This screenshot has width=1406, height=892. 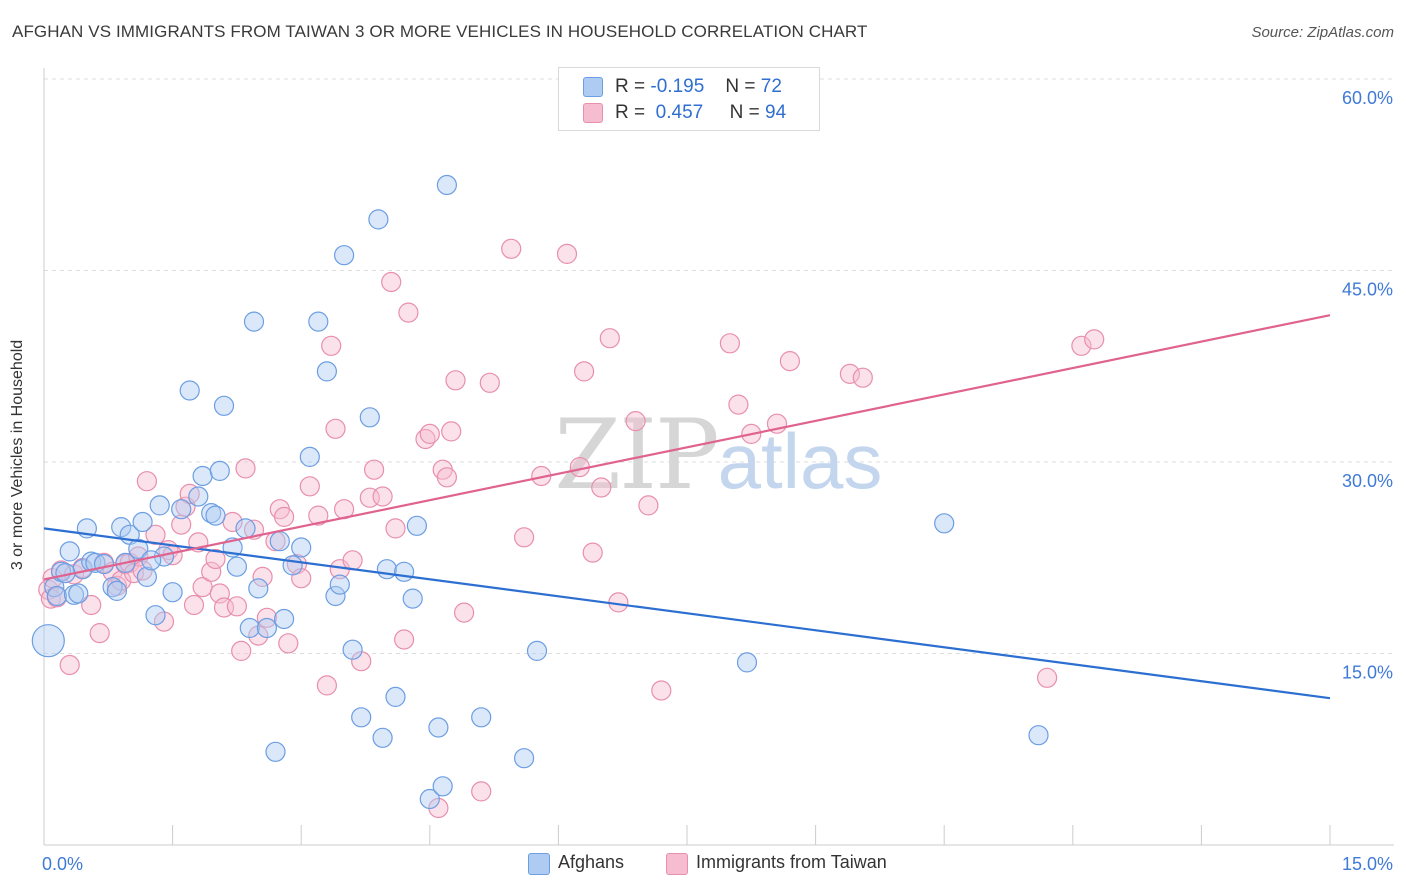 I want to click on bottom-legend-label-afghans: Afghans, so click(x=591, y=862).